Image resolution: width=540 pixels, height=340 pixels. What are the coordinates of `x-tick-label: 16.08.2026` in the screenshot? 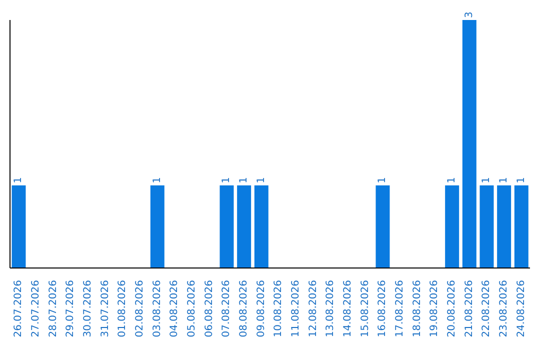 It's located at (382, 309).